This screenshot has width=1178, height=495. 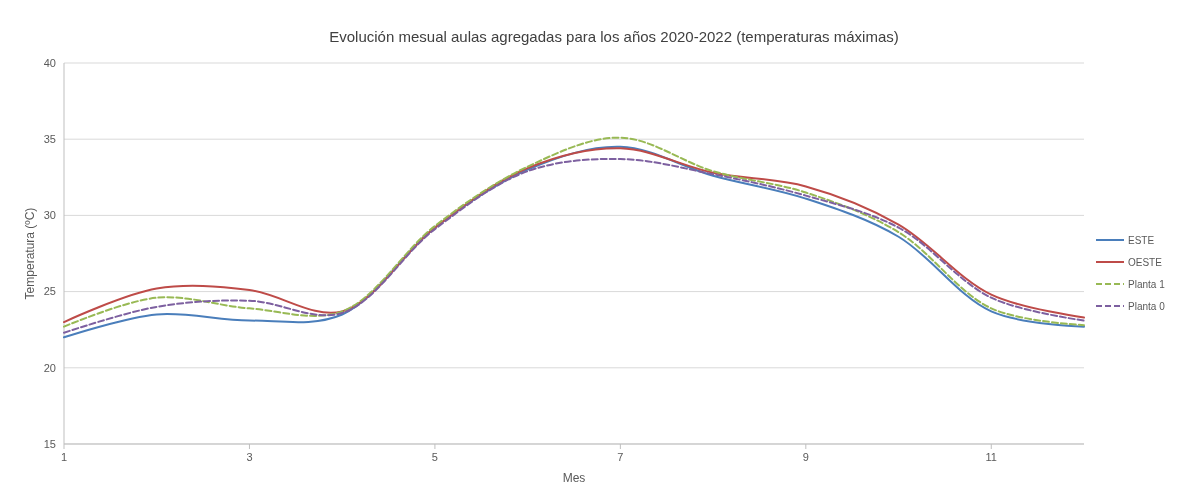 I want to click on x-tick-label: 1, so click(x=64, y=457).